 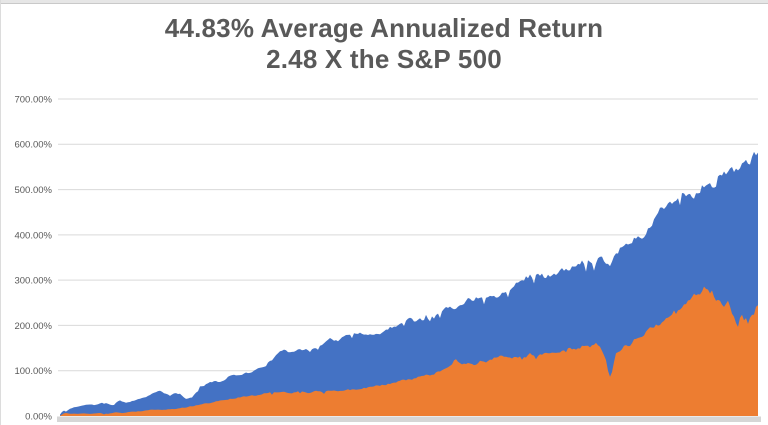 I want to click on y-axis-tick-label: 300.00%, so click(x=33, y=281).